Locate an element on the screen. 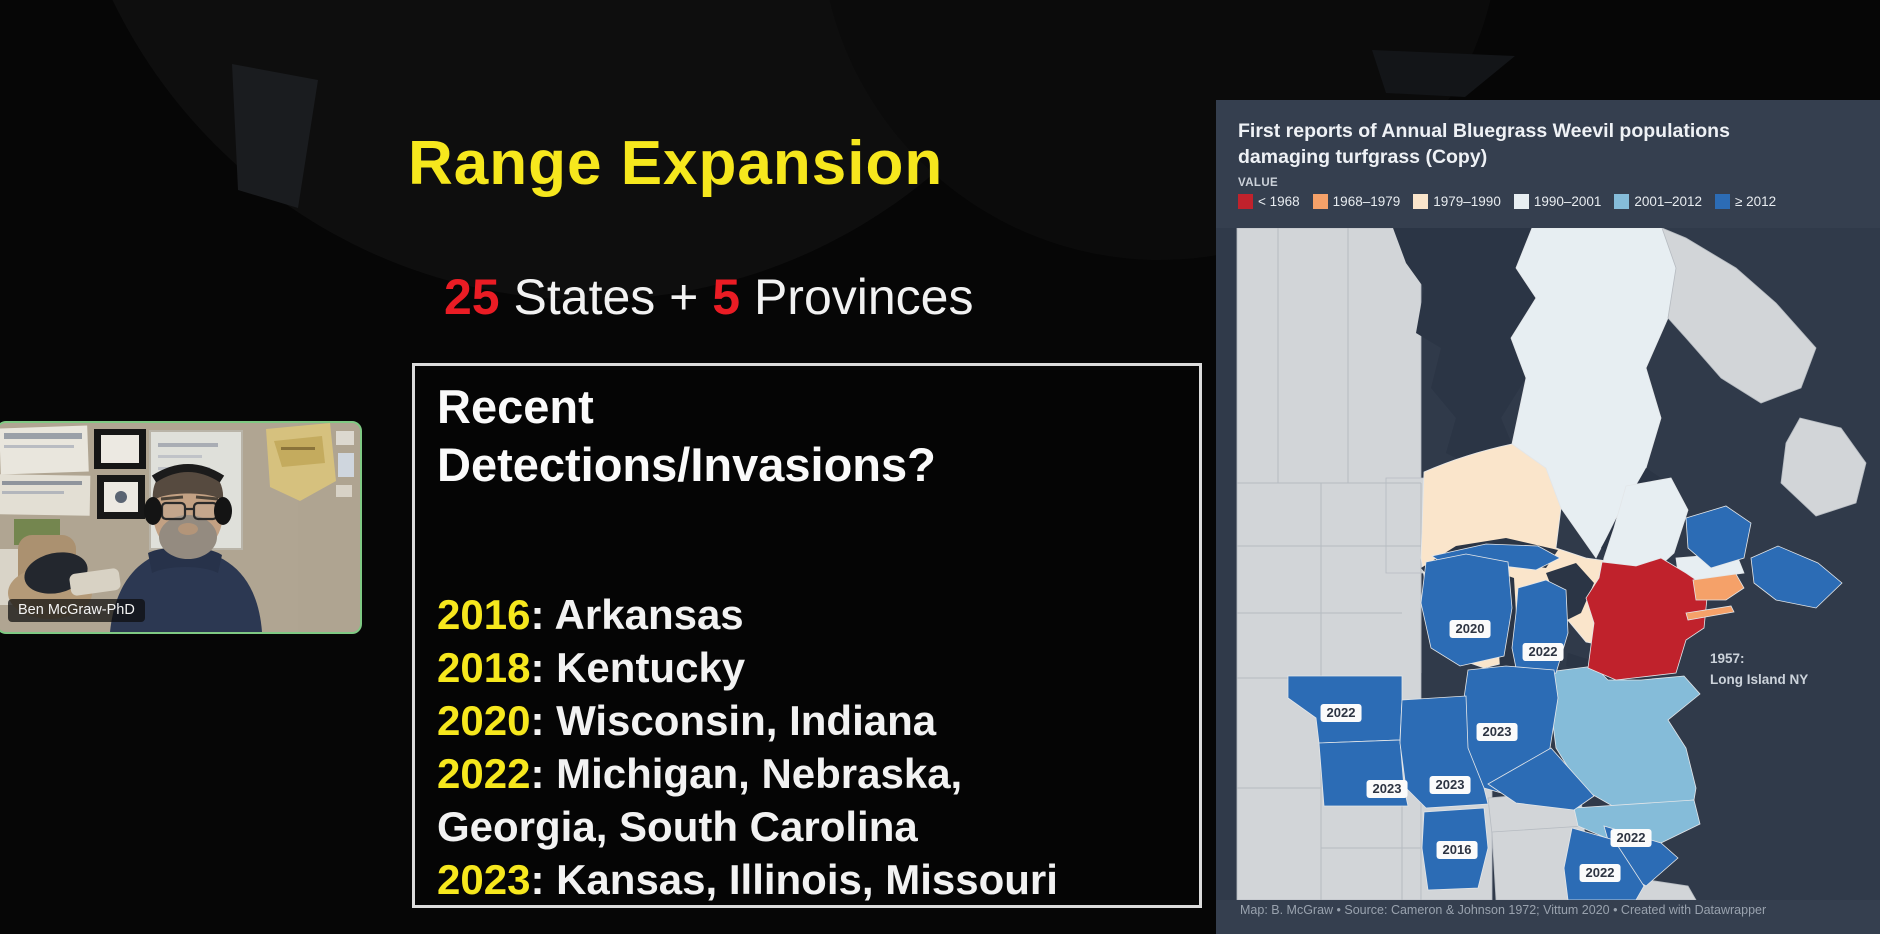 This screenshot has height=934, width=1880. detections-heading-line2: Detections/Invasions? is located at coordinates (686, 464).